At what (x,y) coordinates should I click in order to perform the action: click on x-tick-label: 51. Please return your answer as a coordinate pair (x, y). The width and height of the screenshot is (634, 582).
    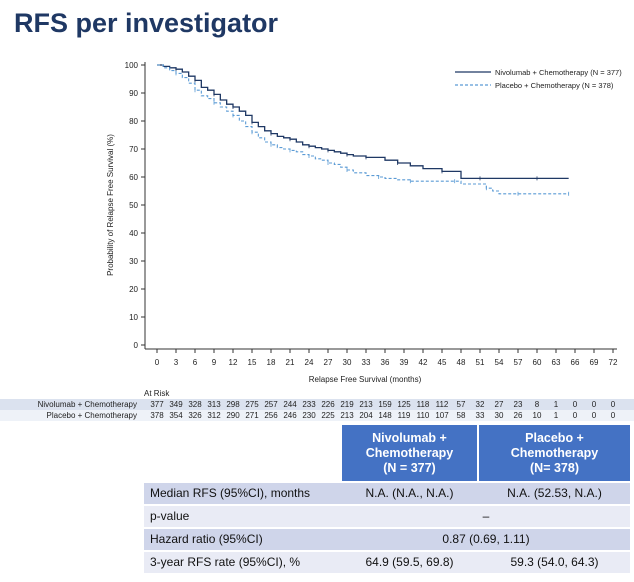
    Looking at the image, I should click on (480, 362).